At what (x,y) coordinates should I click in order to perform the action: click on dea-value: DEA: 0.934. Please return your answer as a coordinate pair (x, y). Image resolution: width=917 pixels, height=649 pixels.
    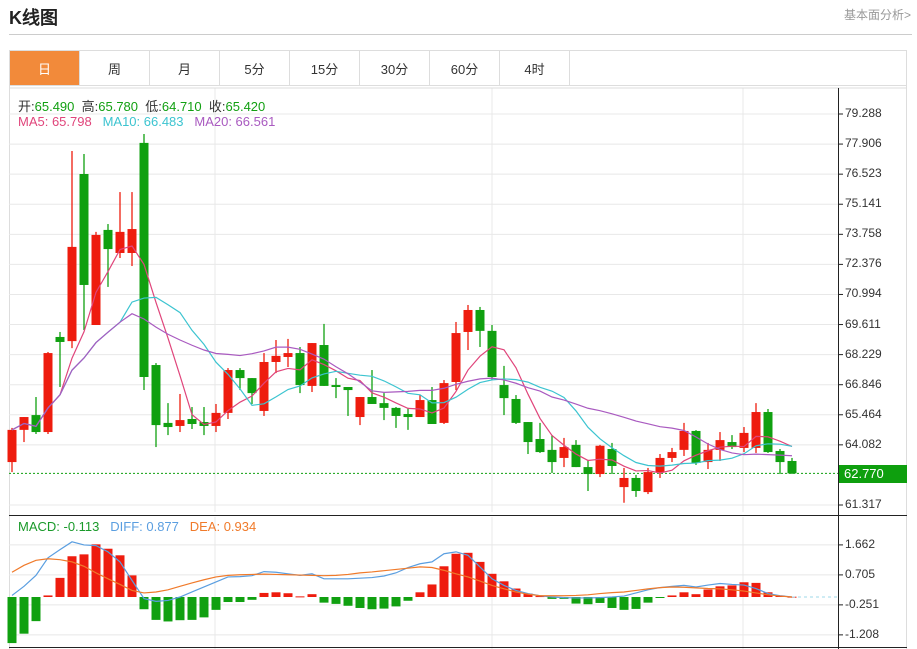
    Looking at the image, I should click on (223, 526).